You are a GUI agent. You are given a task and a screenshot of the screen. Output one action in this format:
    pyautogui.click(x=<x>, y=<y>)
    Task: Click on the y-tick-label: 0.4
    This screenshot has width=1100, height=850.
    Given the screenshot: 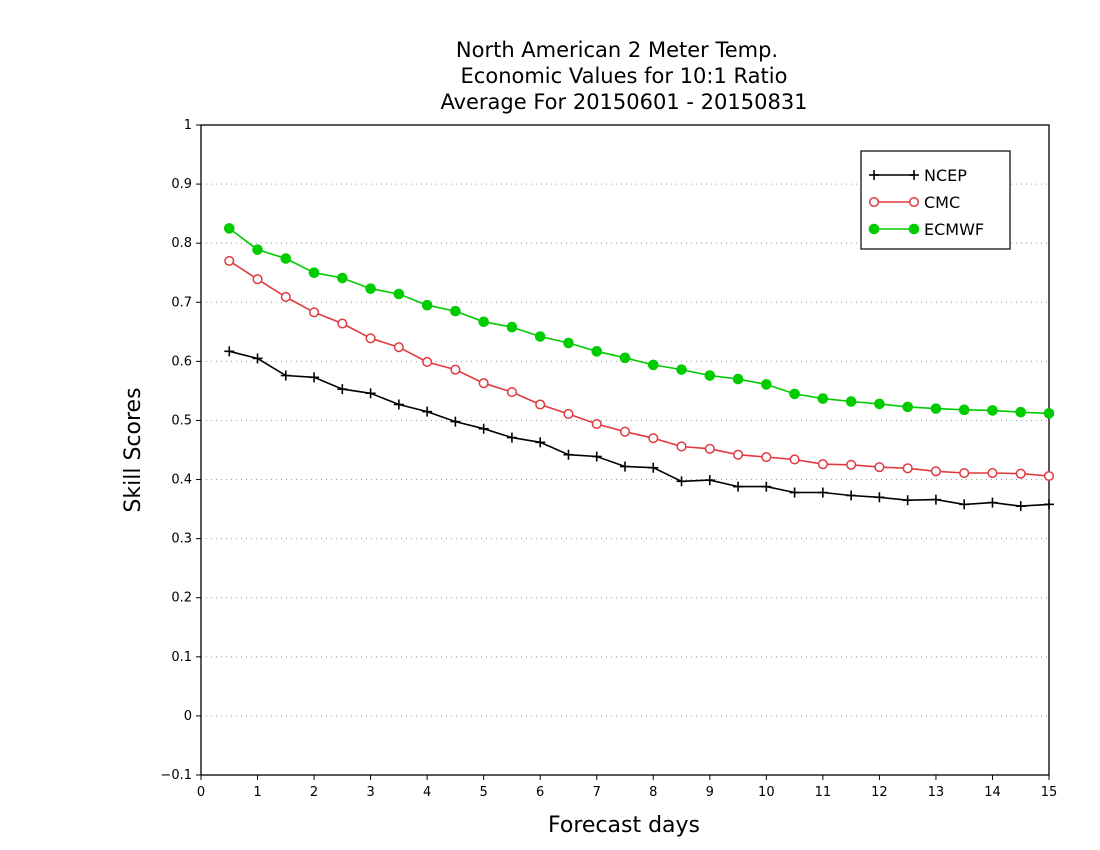 What is the action you would take?
    pyautogui.click(x=181, y=480)
    